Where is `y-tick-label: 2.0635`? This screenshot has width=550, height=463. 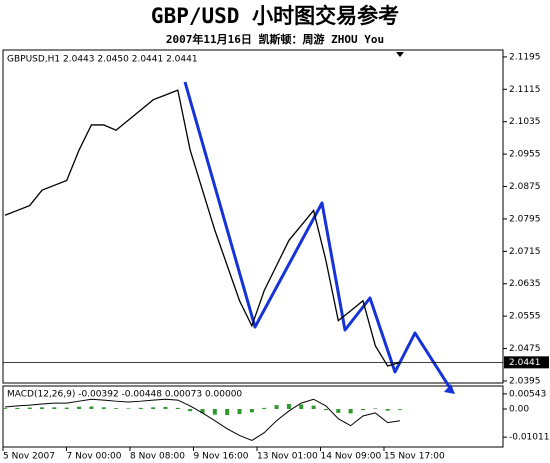 y-tick-label: 2.0635 is located at coordinates (525, 284).